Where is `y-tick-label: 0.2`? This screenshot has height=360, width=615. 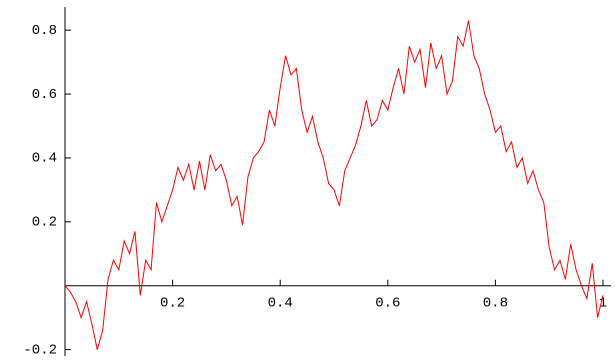 y-tick-label: 0.2 is located at coordinates (44, 223).